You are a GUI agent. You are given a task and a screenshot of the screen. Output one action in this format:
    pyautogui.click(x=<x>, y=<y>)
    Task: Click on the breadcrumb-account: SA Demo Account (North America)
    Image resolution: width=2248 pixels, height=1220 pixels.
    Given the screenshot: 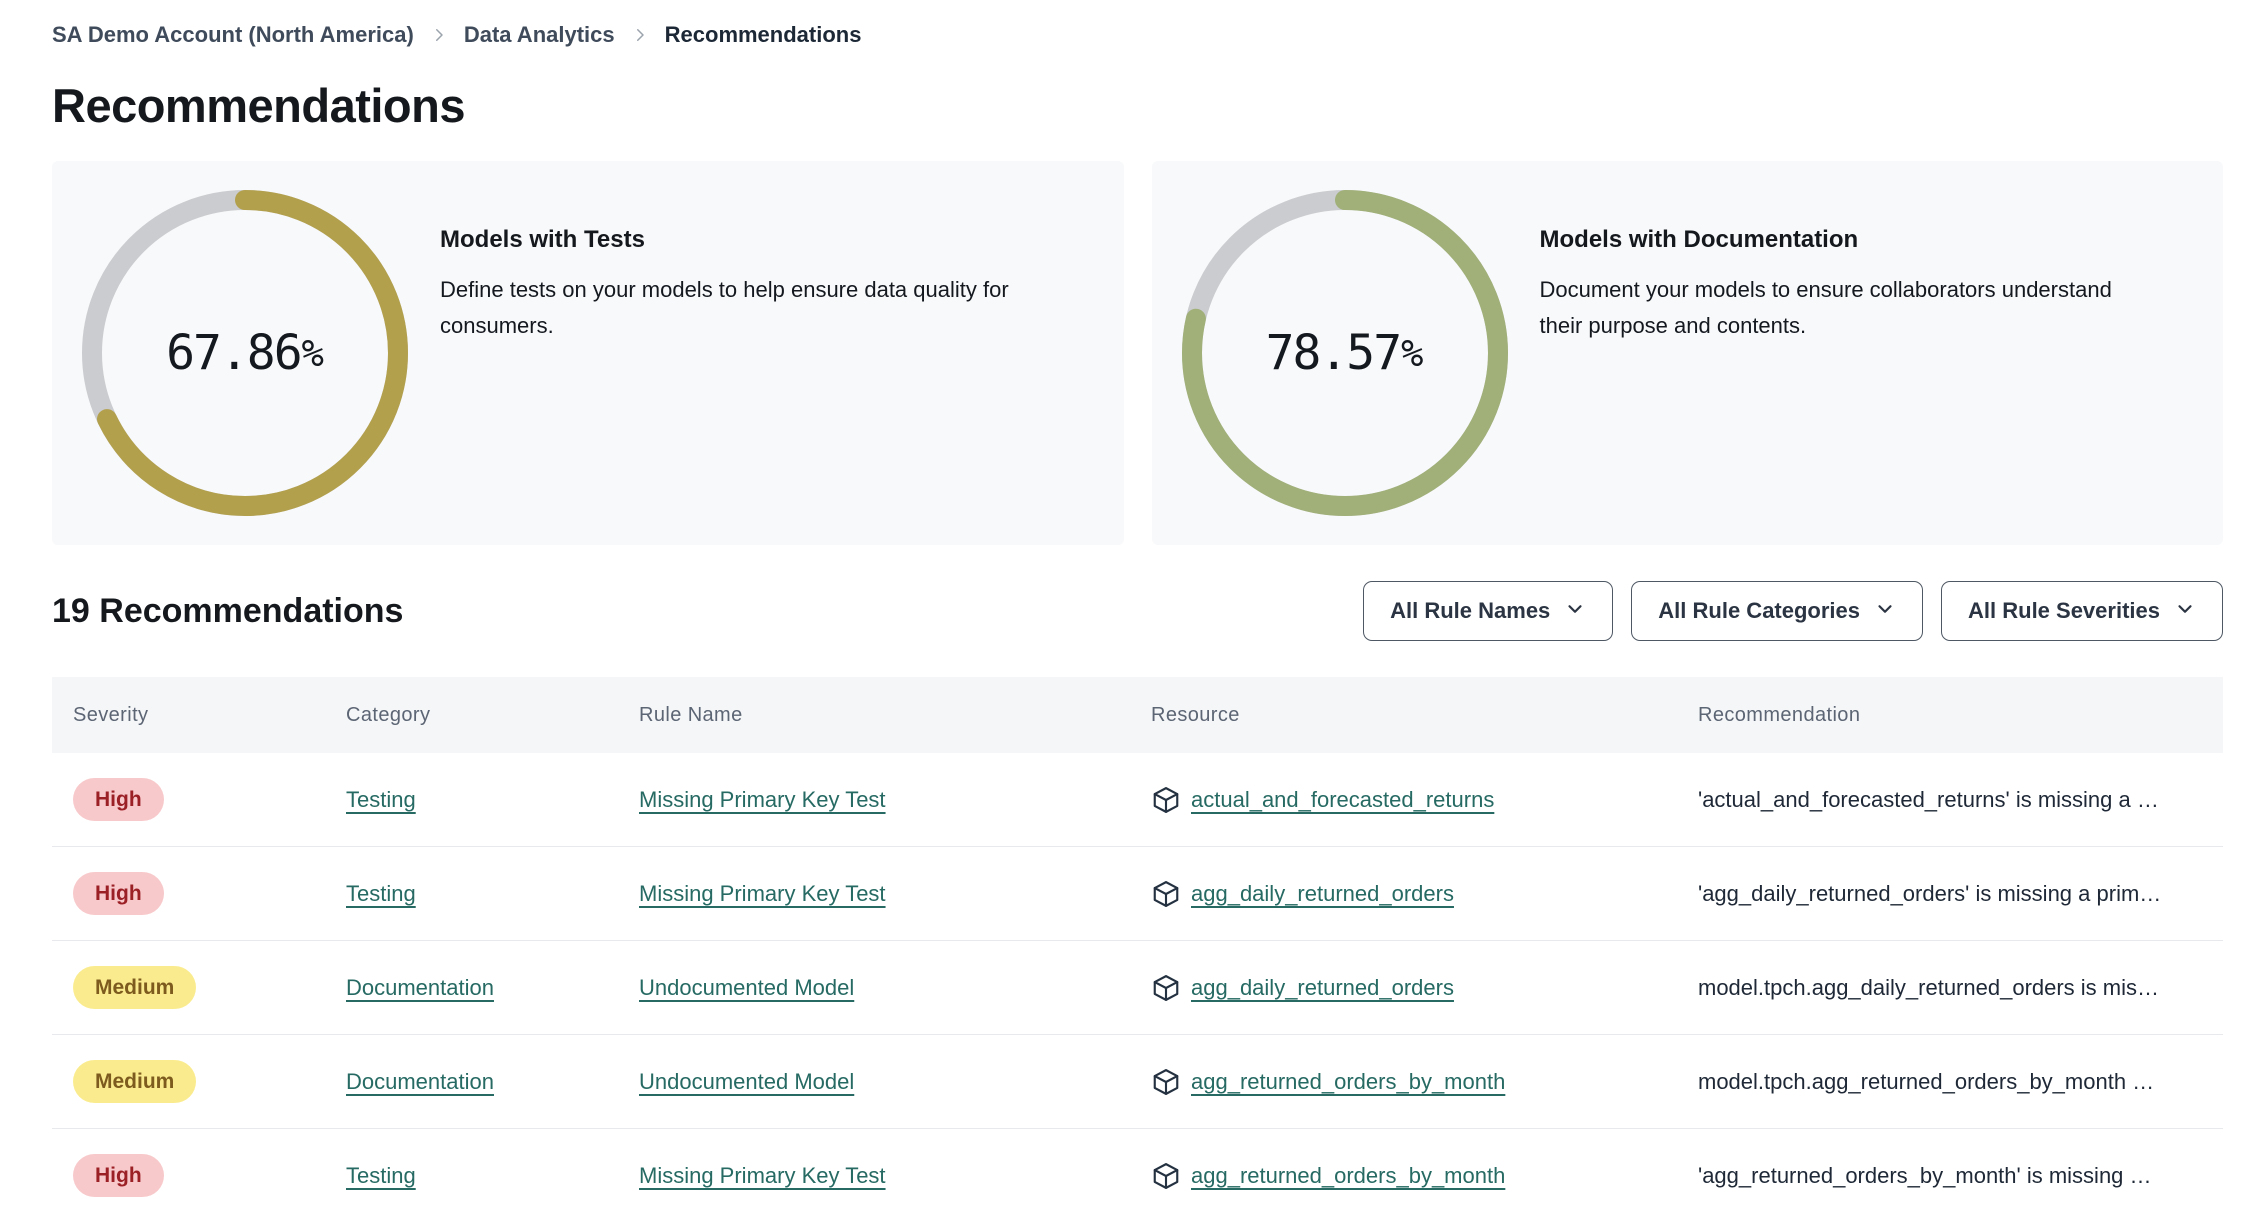 What is the action you would take?
    pyautogui.click(x=233, y=34)
    